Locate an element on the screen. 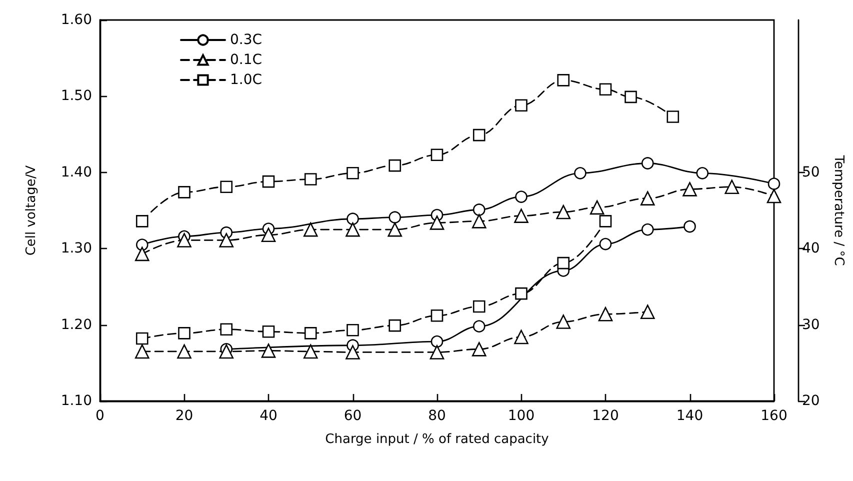 The width and height of the screenshot is (853, 481). y-tick-label: 1.30 is located at coordinates (76, 248).